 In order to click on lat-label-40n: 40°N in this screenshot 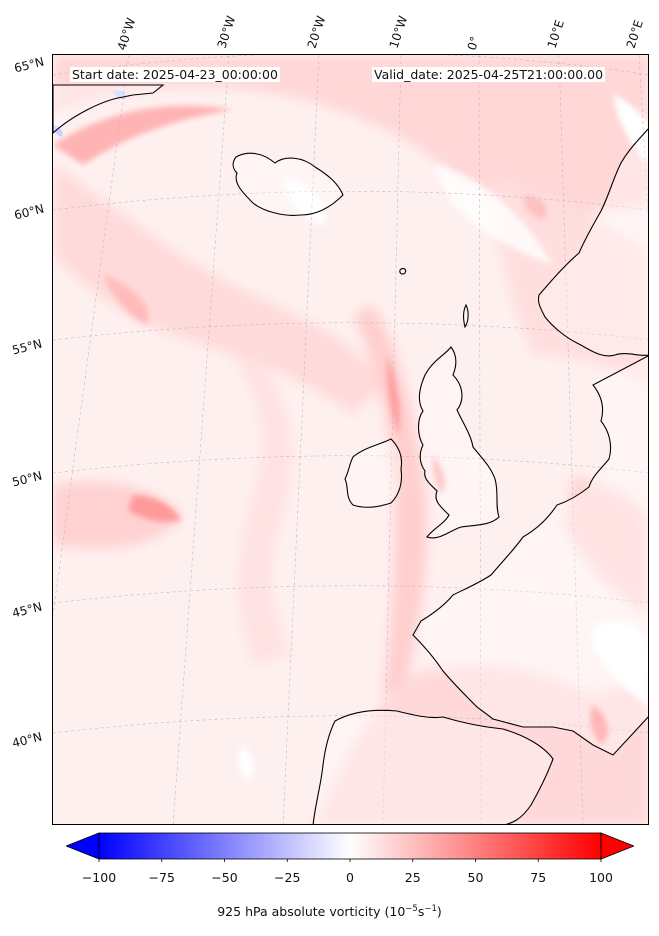, I will do `click(27, 740)`.